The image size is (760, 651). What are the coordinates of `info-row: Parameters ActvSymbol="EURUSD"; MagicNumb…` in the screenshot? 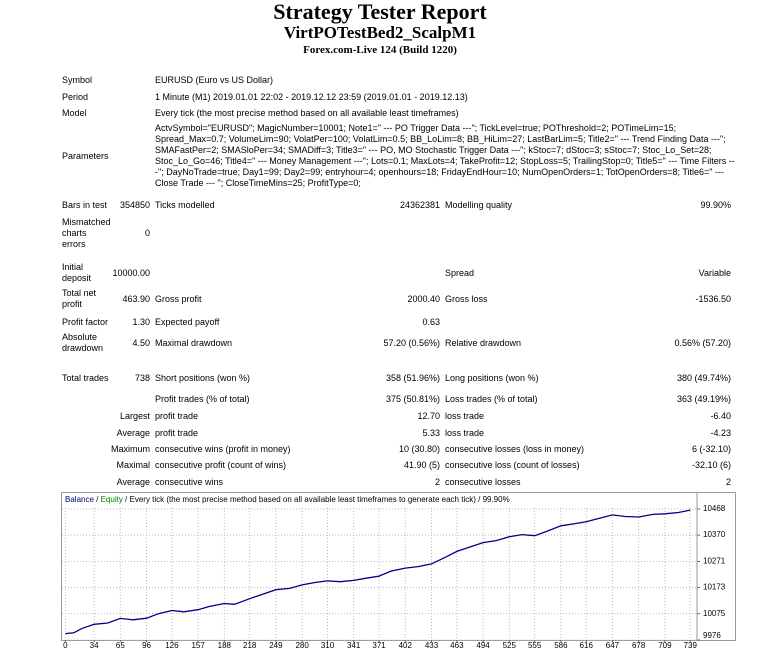 It's located at (380, 155).